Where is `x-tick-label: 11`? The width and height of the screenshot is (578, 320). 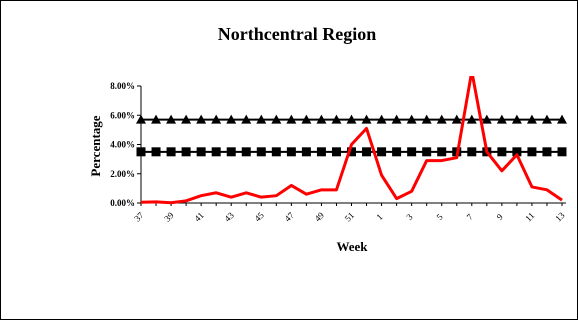
x-tick-label: 11 is located at coordinates (529, 216).